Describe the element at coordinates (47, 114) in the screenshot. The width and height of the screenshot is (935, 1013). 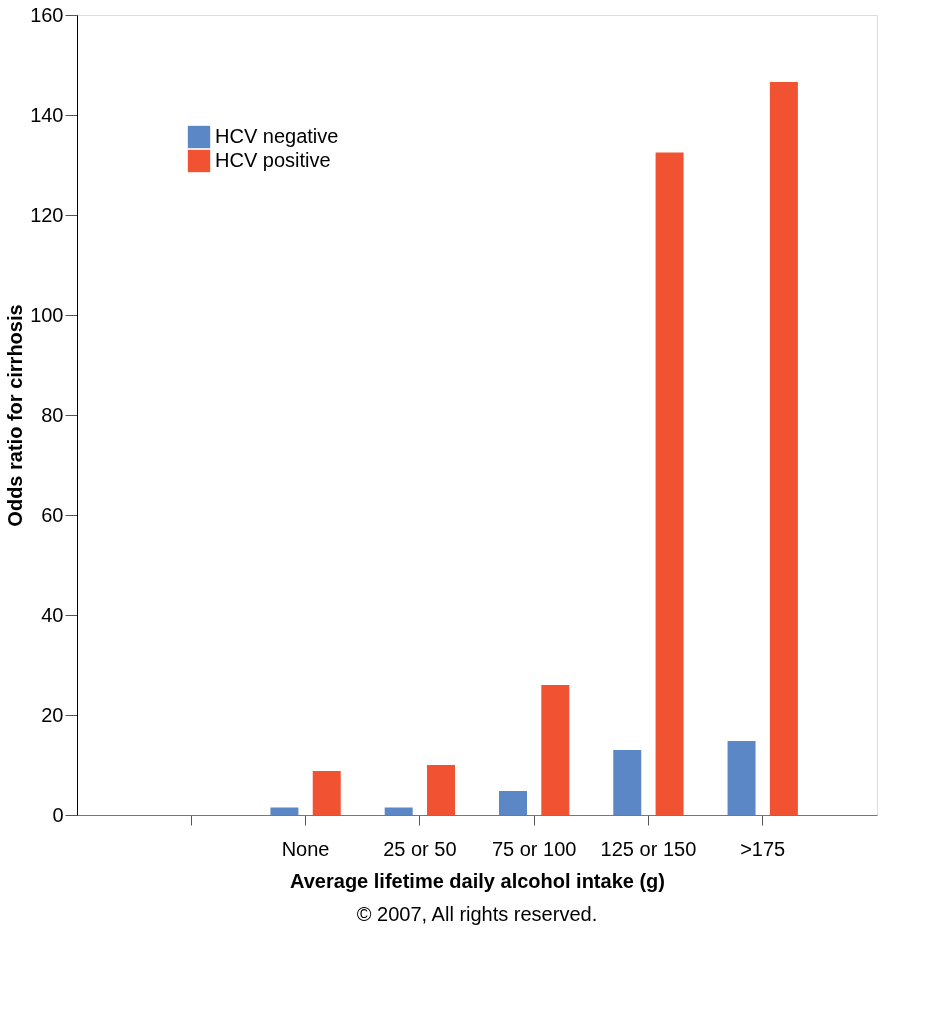
I see `y-tick-label: 140` at that location.